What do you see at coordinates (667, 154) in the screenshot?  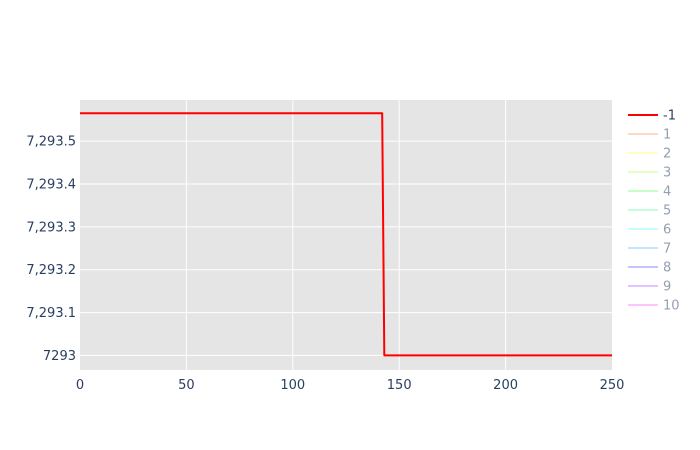 I see `legend-label: 2` at bounding box center [667, 154].